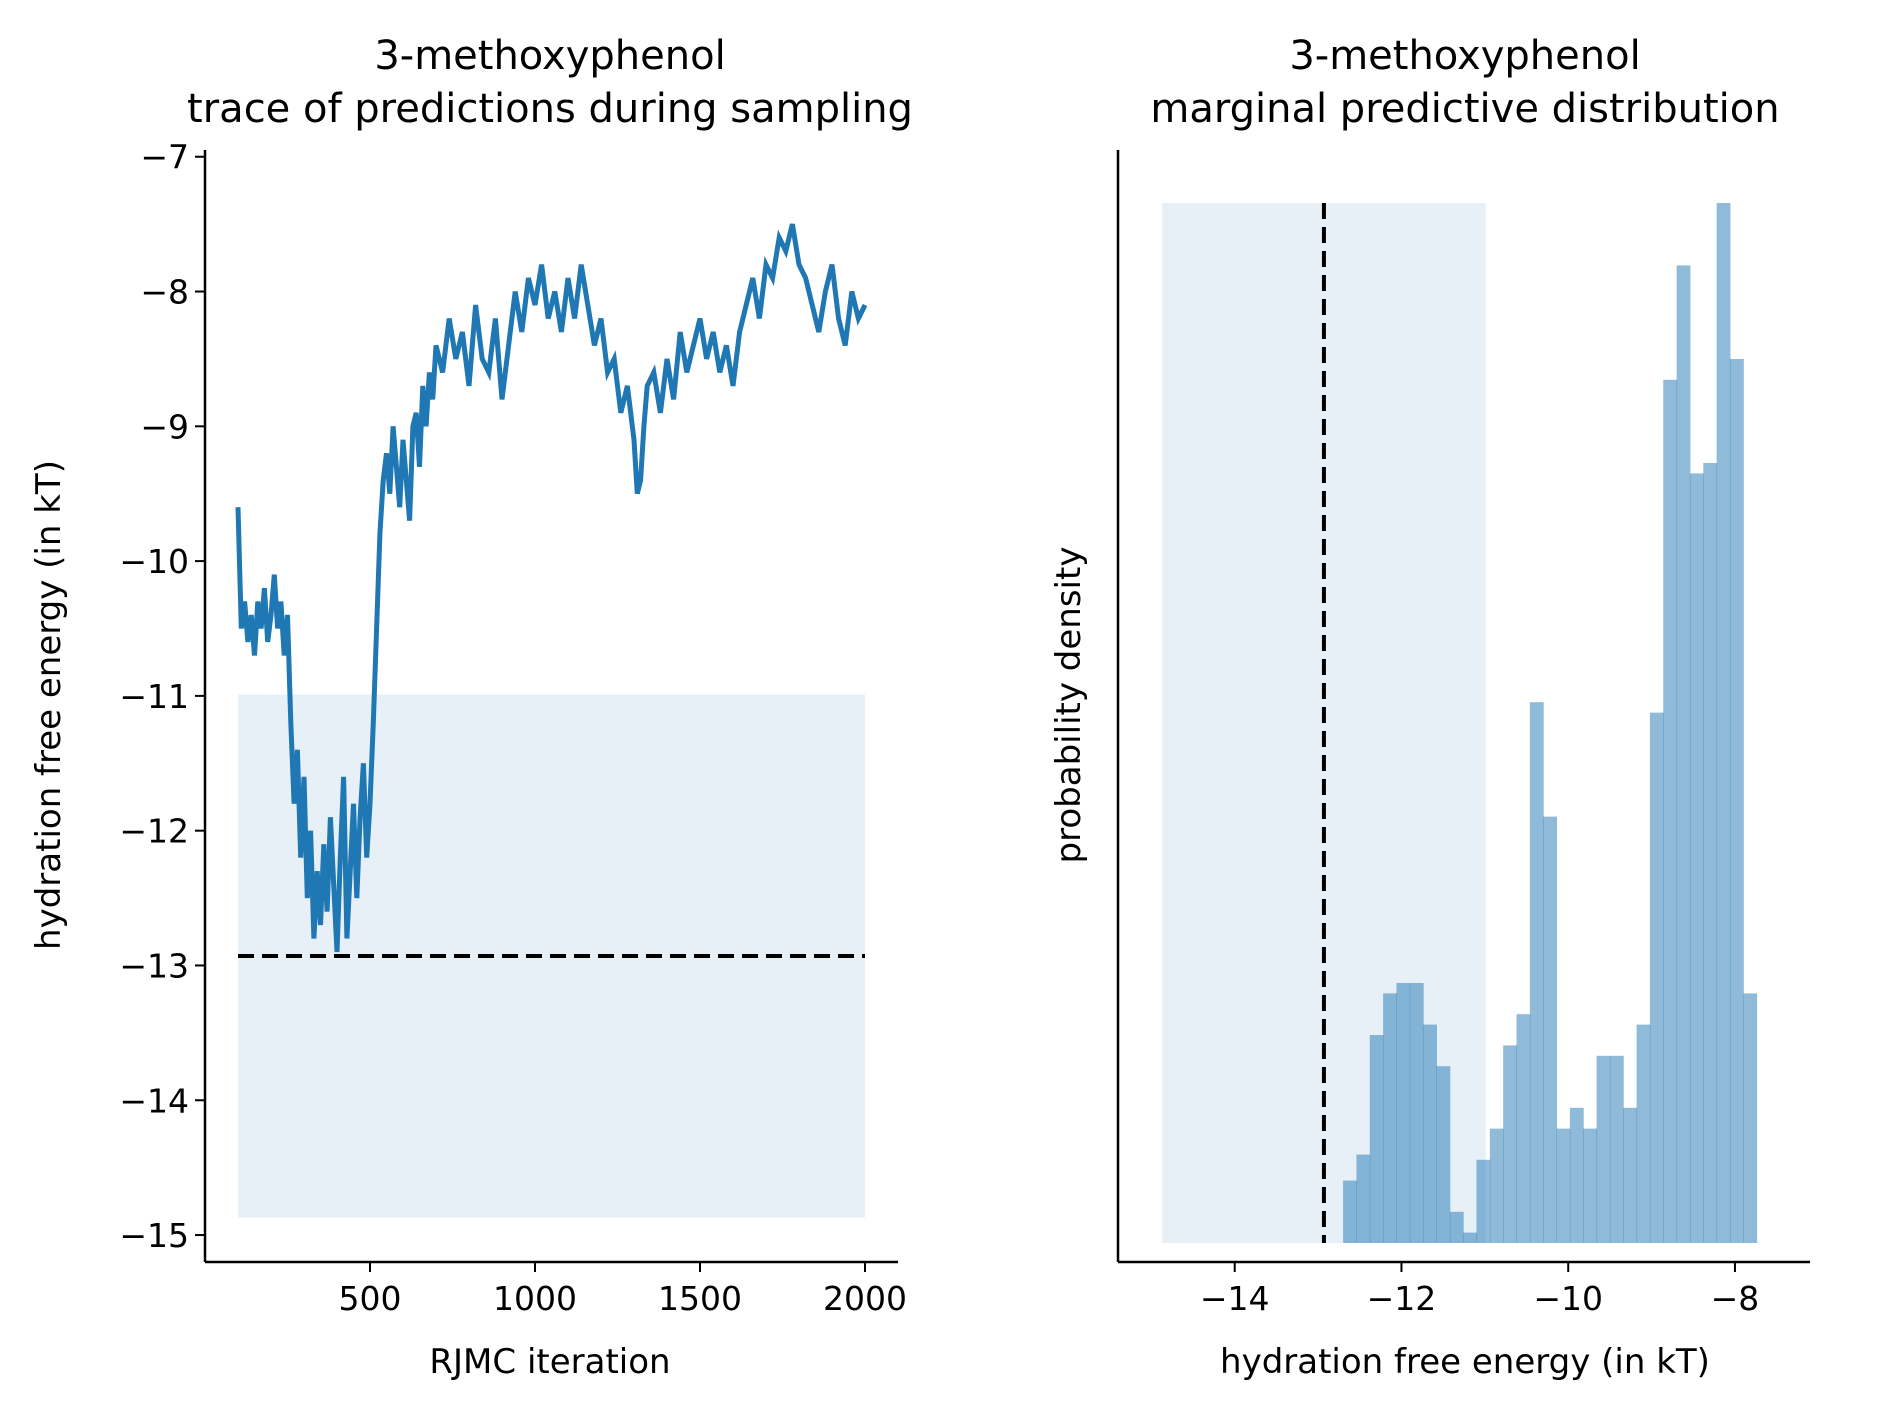 Image resolution: width=1881 pixels, height=1411 pixels. I want to click on trace-title-line2: trace of predictions during sampling, so click(550, 109).